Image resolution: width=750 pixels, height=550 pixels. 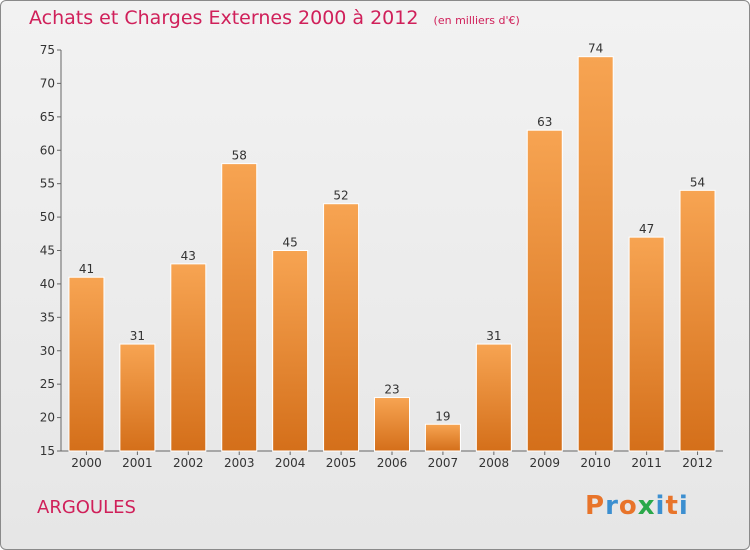 What do you see at coordinates (239, 156) in the screenshot?
I see `bar-value-label: 58` at bounding box center [239, 156].